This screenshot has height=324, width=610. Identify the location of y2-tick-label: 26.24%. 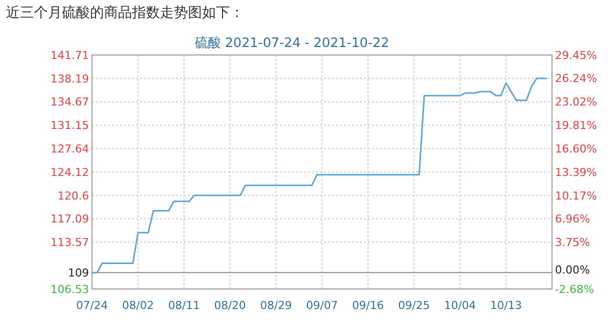
(576, 79).